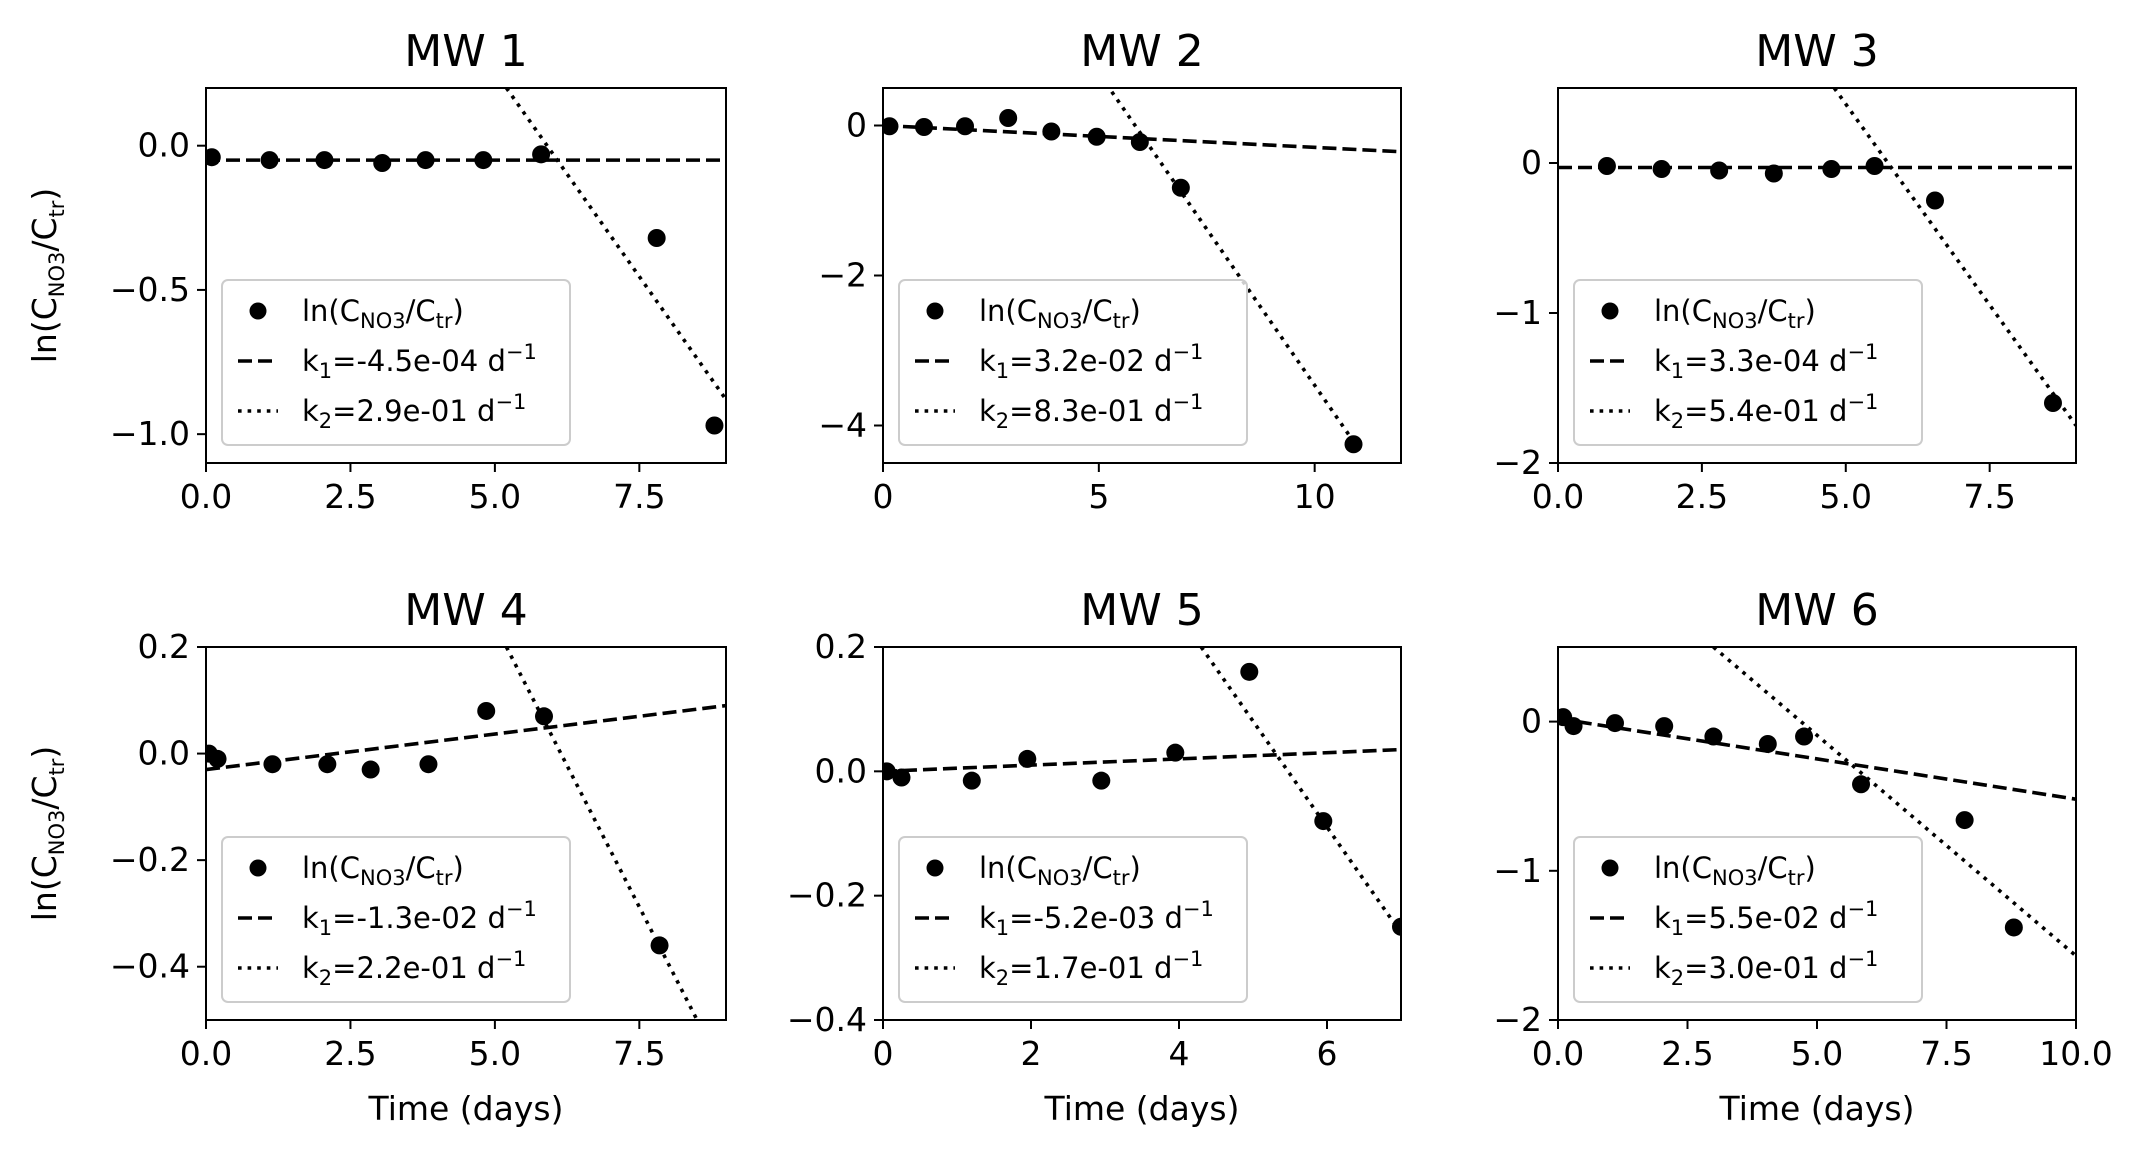  I want to click on legend-k2-value: =1.7e-01 d, so click(1090, 968).